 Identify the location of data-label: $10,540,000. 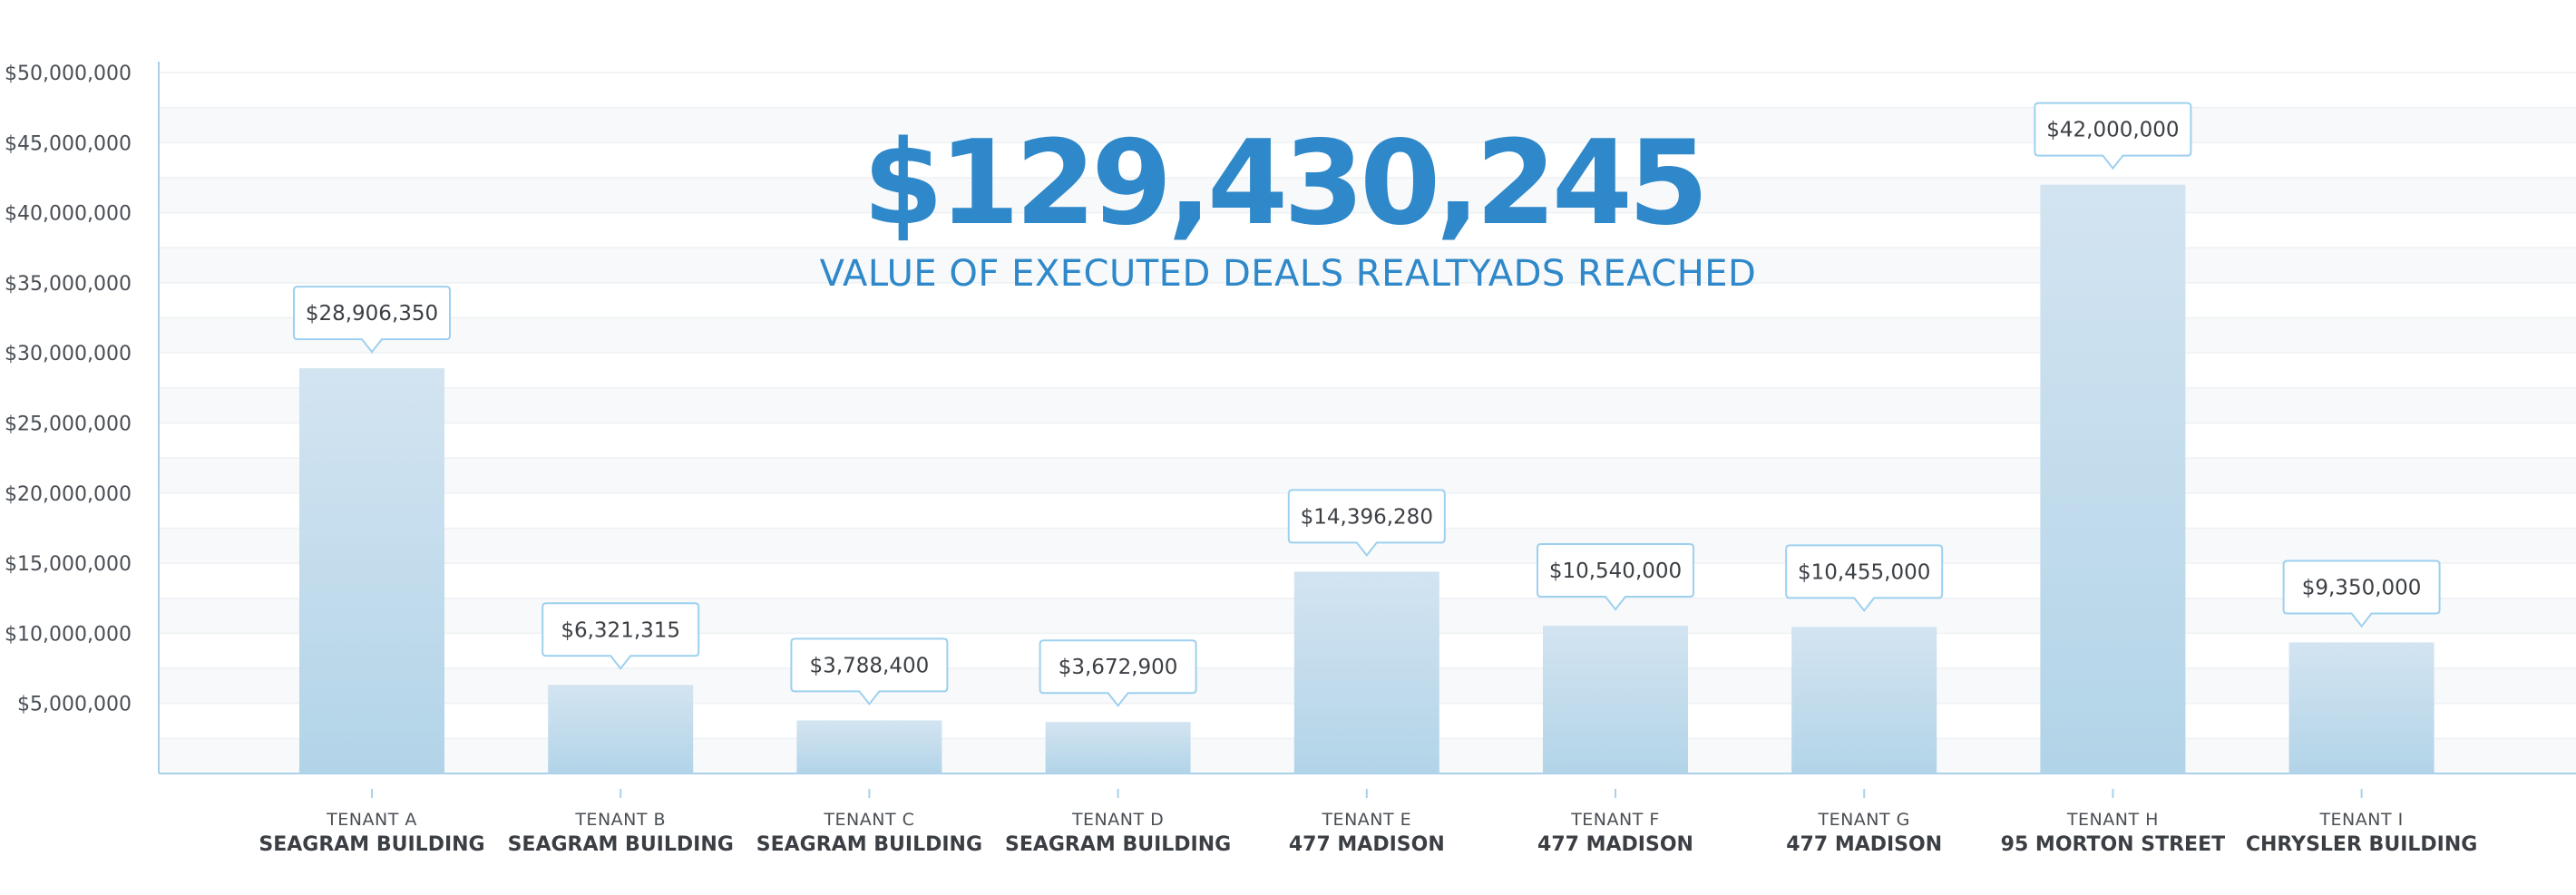
(1615, 571).